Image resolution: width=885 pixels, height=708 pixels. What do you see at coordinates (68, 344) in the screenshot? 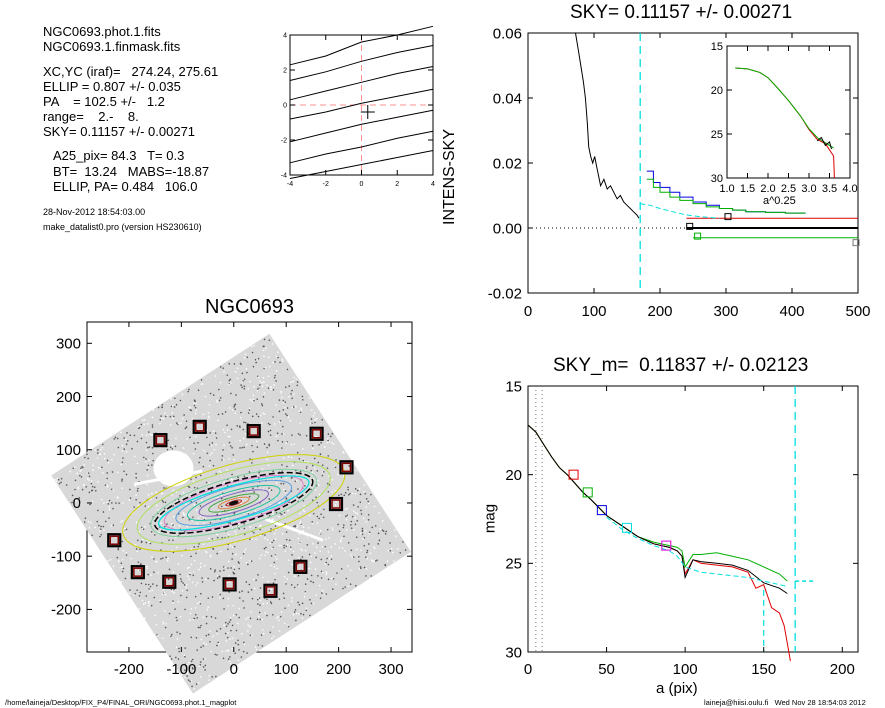
I see `galaxy-ytick-label: 300` at bounding box center [68, 344].